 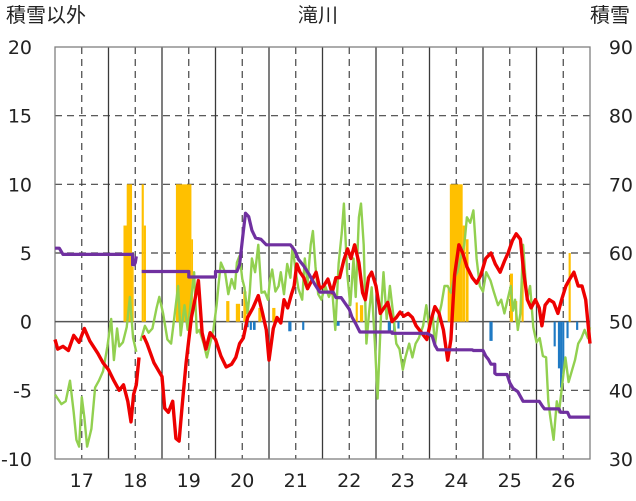 What do you see at coordinates (135, 481) in the screenshot?
I see `x-tick-label: 18` at bounding box center [135, 481].